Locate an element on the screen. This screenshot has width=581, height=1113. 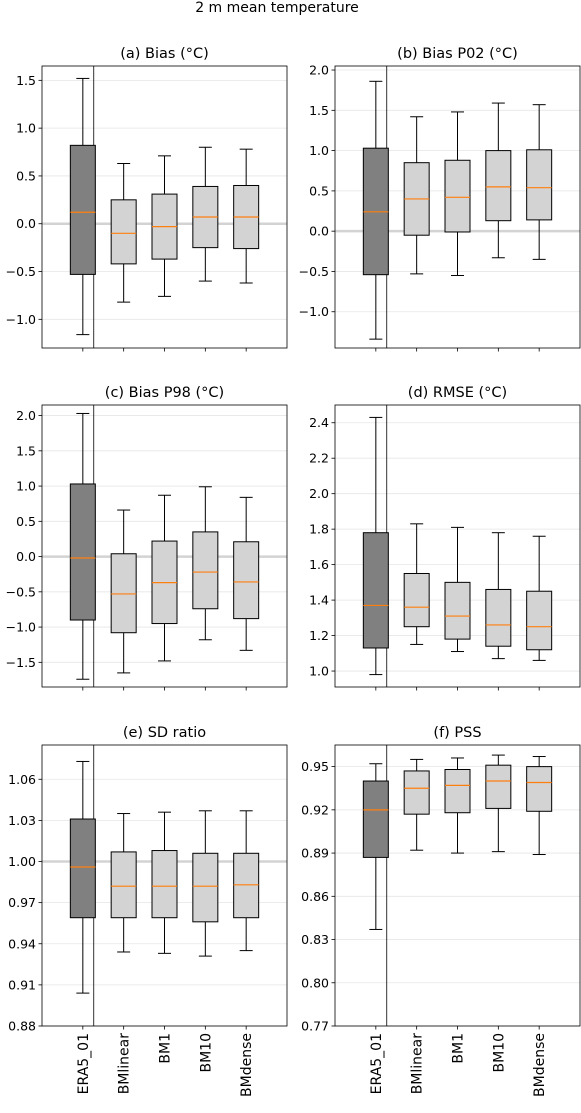
ytick-label: 1.6 is located at coordinates (319, 564).